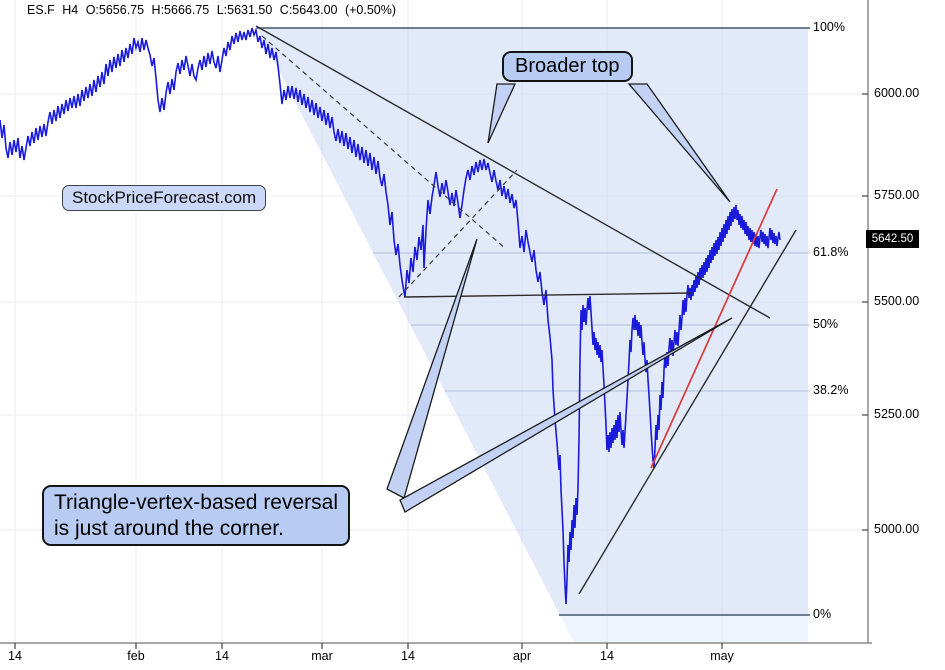 This screenshot has height=670, width=945. Describe the element at coordinates (169, 528) in the screenshot. I see `callout-triangle-vertex-line2: is just around the corner.` at that location.